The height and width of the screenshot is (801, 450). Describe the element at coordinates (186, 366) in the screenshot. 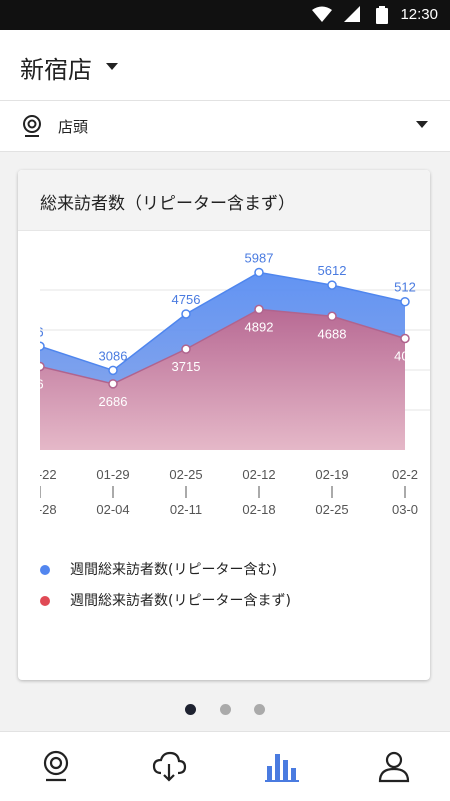

I see `data-label-new: 3715` at that location.